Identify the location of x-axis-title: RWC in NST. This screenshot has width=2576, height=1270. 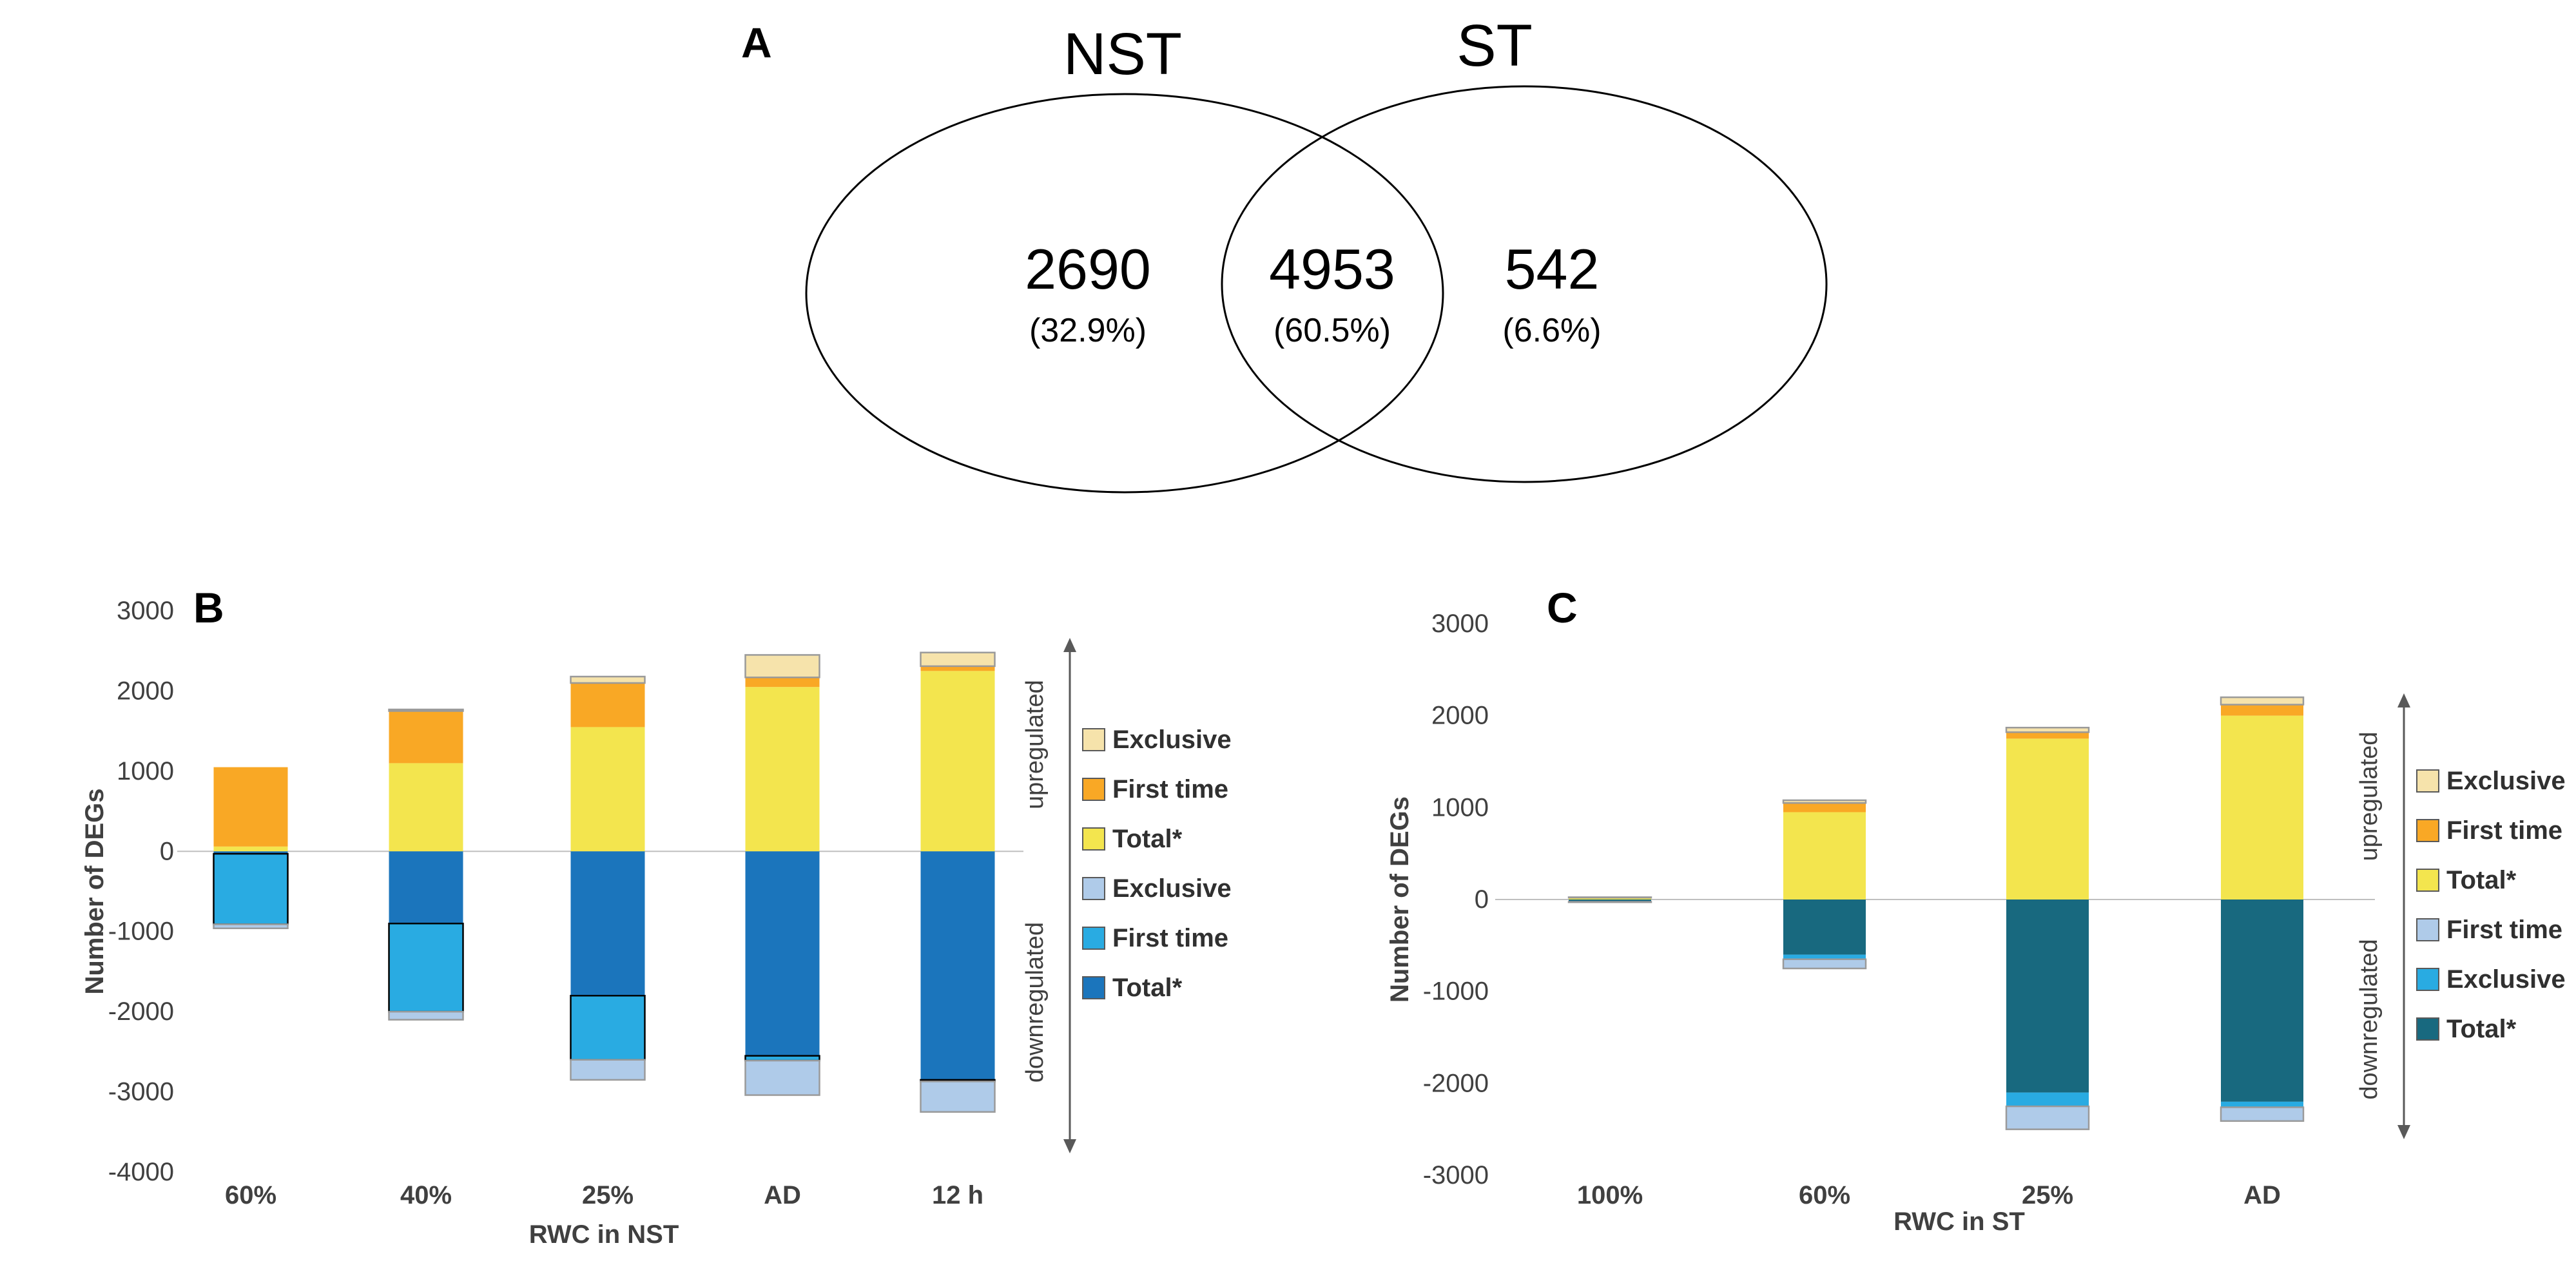
(604, 1234).